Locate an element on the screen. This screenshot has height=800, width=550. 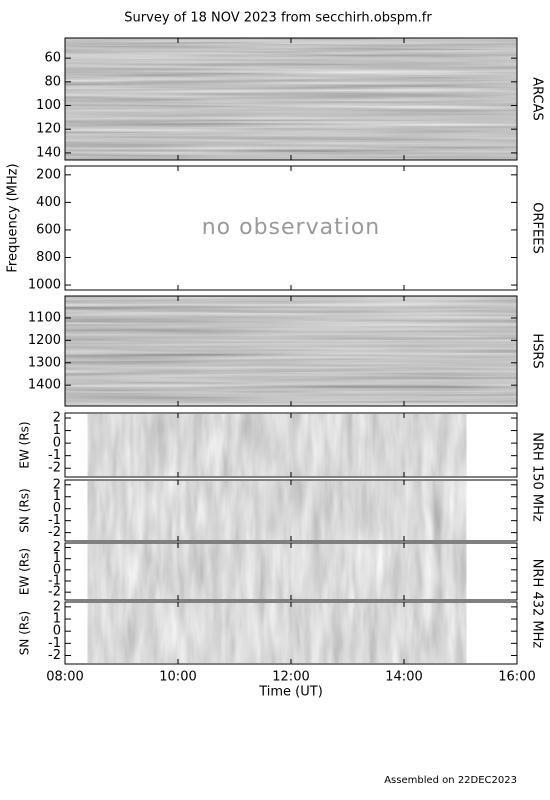
y-tick-label: 400 is located at coordinates (48, 202).